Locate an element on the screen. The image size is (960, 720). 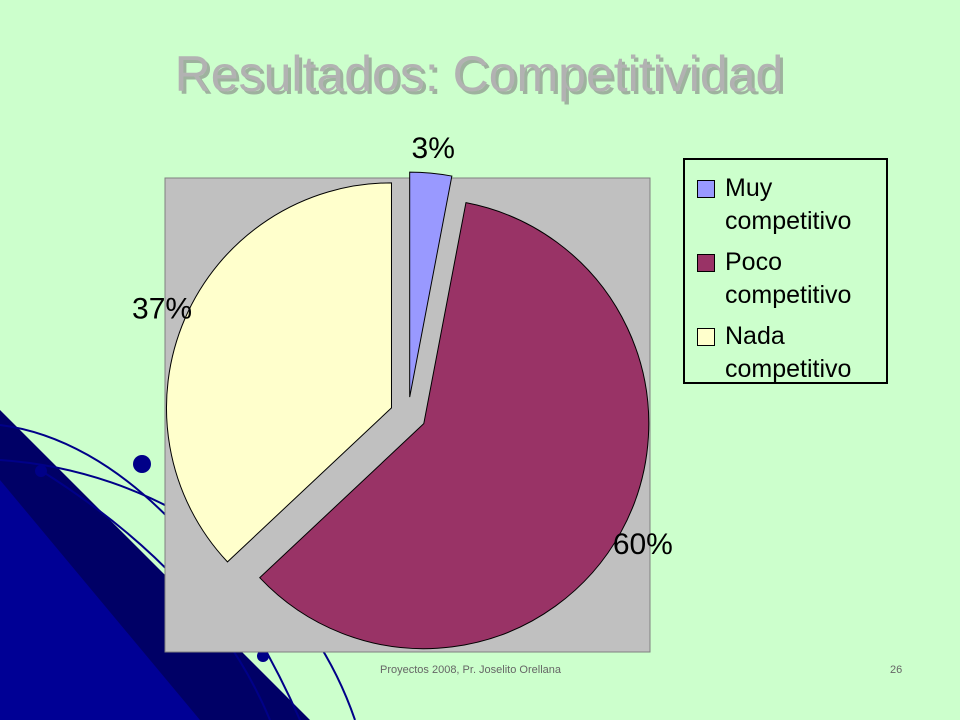
legend-entry: Poco competitivo is located at coordinates (788, 279).